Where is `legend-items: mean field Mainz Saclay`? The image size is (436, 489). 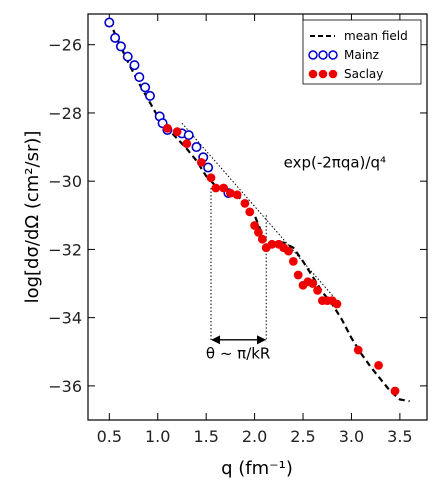
legend-items: mean field Mainz Saclay is located at coordinates (358, 55).